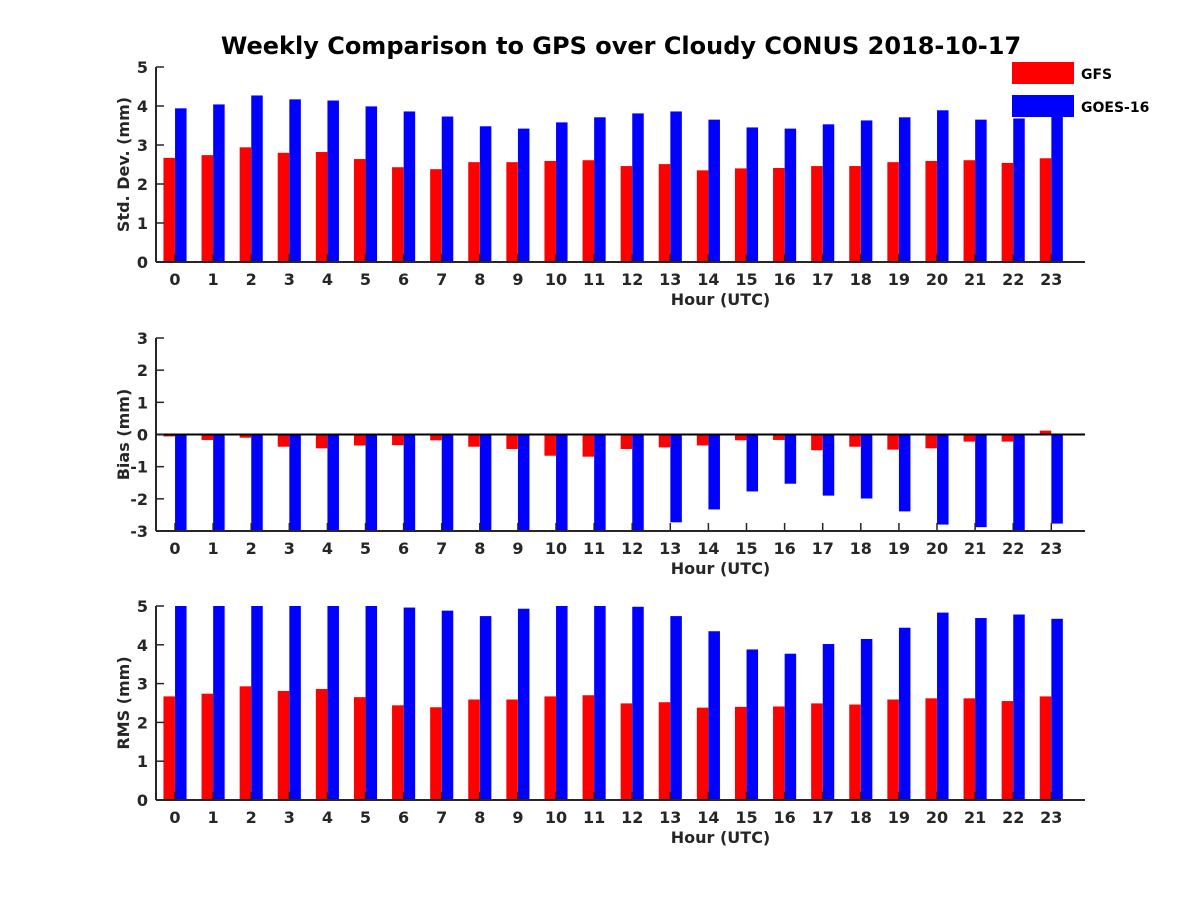 This screenshot has height=900, width=1200. Describe the element at coordinates (708, 548) in the screenshot. I see `x-tick-label: 14` at that location.